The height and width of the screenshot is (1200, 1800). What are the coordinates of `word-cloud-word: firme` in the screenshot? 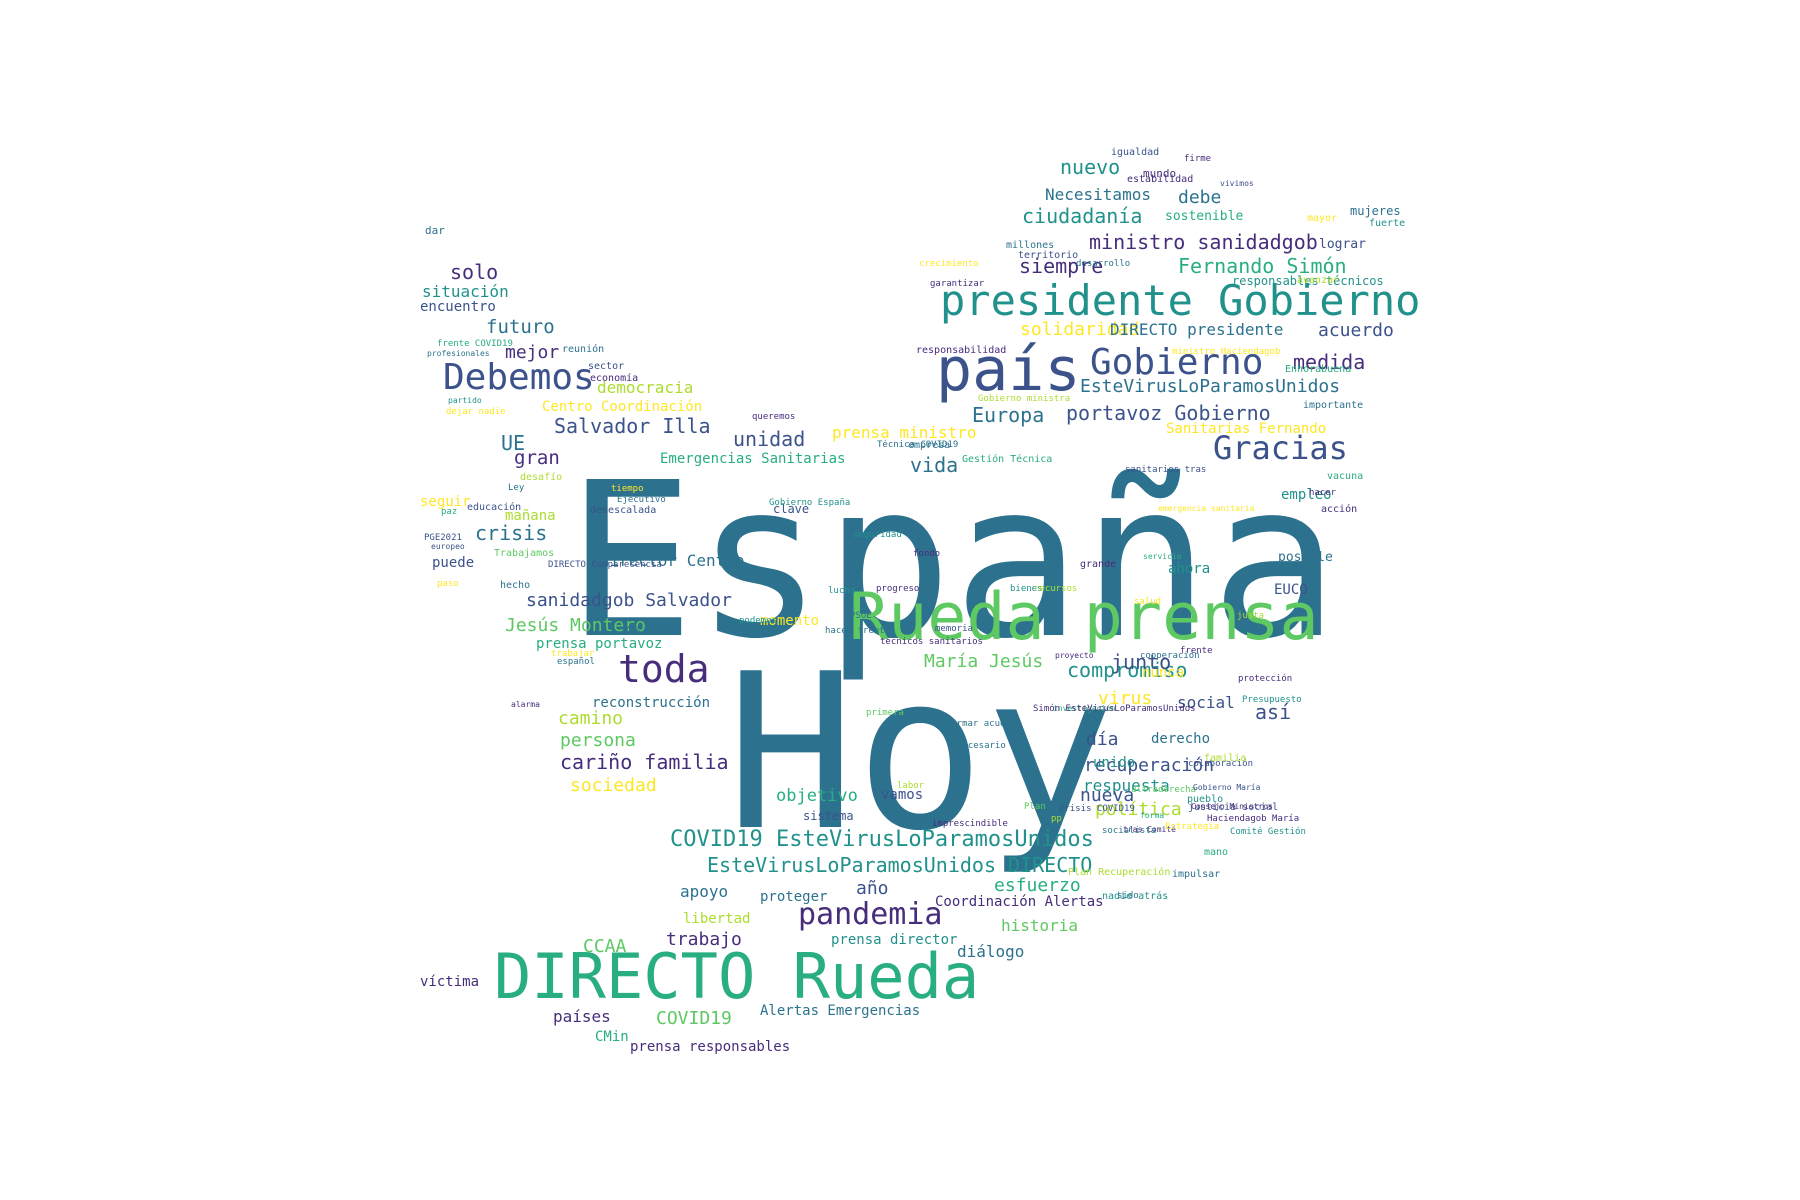 It's located at (1198, 159).